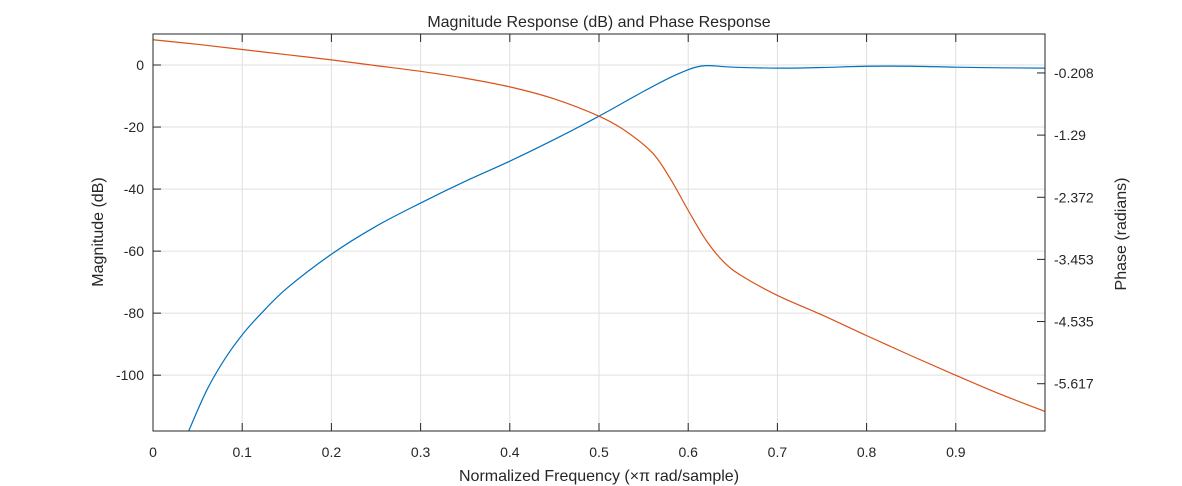 The image size is (1182, 486). Describe the element at coordinates (778, 452) in the screenshot. I see `x-tick-label: 0.7` at that location.